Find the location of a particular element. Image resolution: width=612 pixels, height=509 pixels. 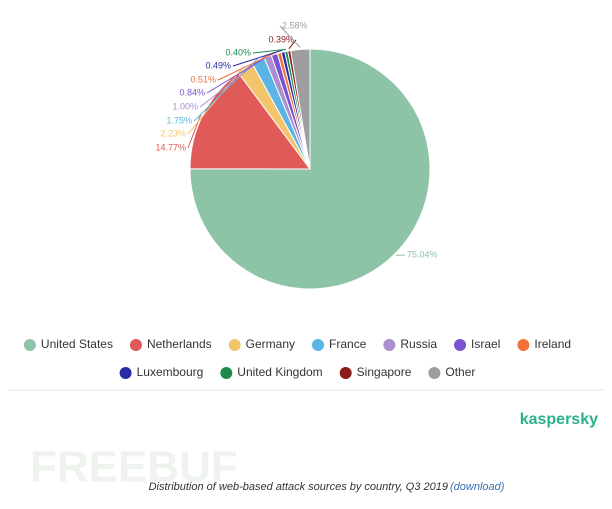

data-label: 0.40% is located at coordinates (238, 52).